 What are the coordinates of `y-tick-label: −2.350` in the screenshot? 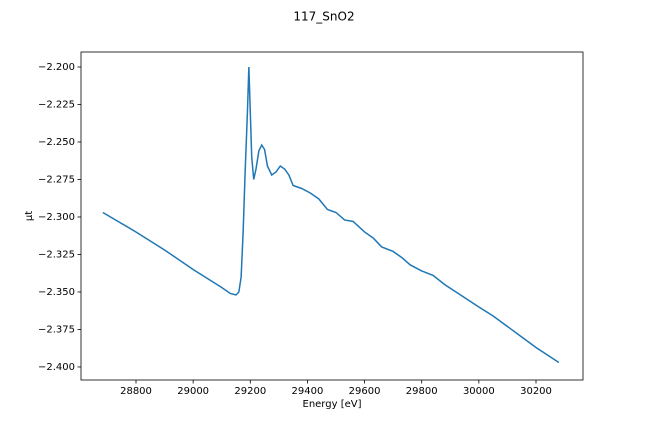 It's located at (56, 292).